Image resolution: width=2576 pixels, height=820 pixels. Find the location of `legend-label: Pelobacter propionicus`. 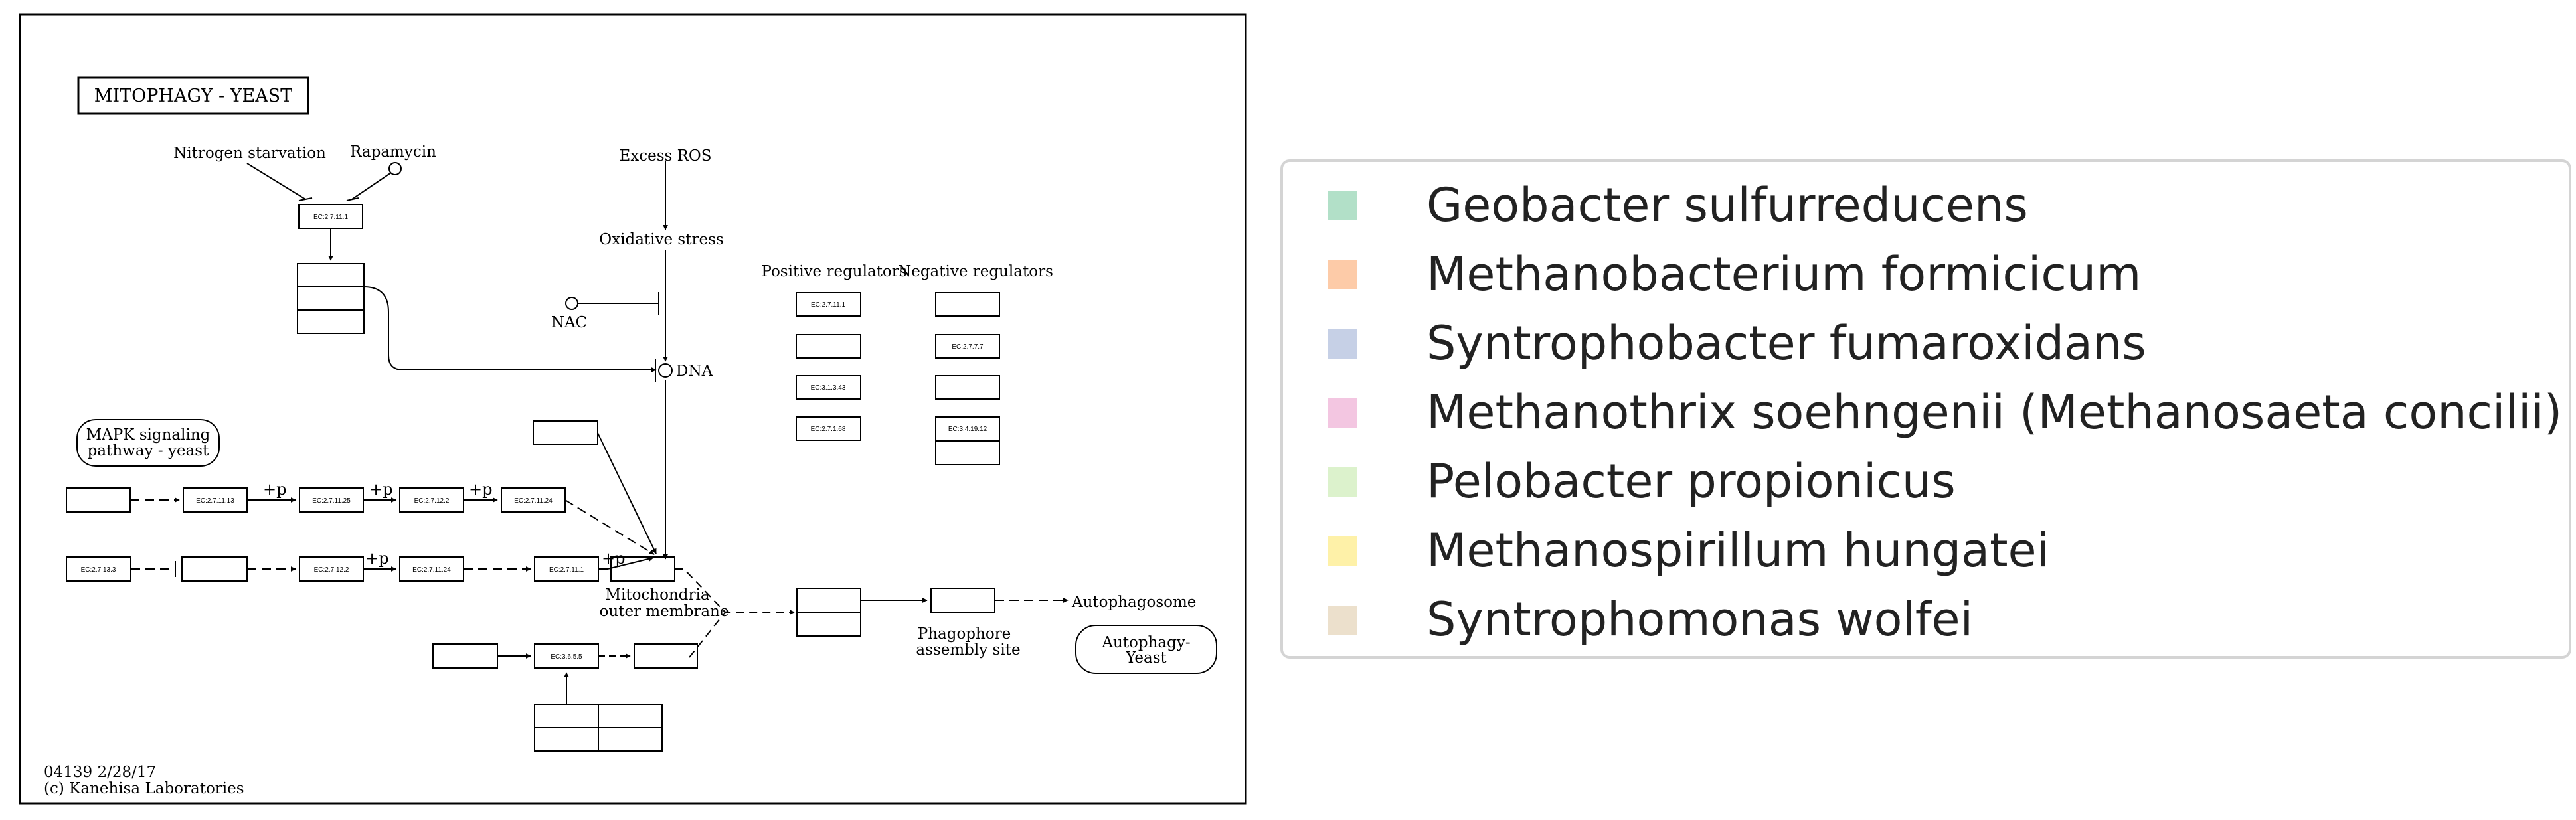

legend-label: Pelobacter propionicus is located at coordinates (1691, 482).